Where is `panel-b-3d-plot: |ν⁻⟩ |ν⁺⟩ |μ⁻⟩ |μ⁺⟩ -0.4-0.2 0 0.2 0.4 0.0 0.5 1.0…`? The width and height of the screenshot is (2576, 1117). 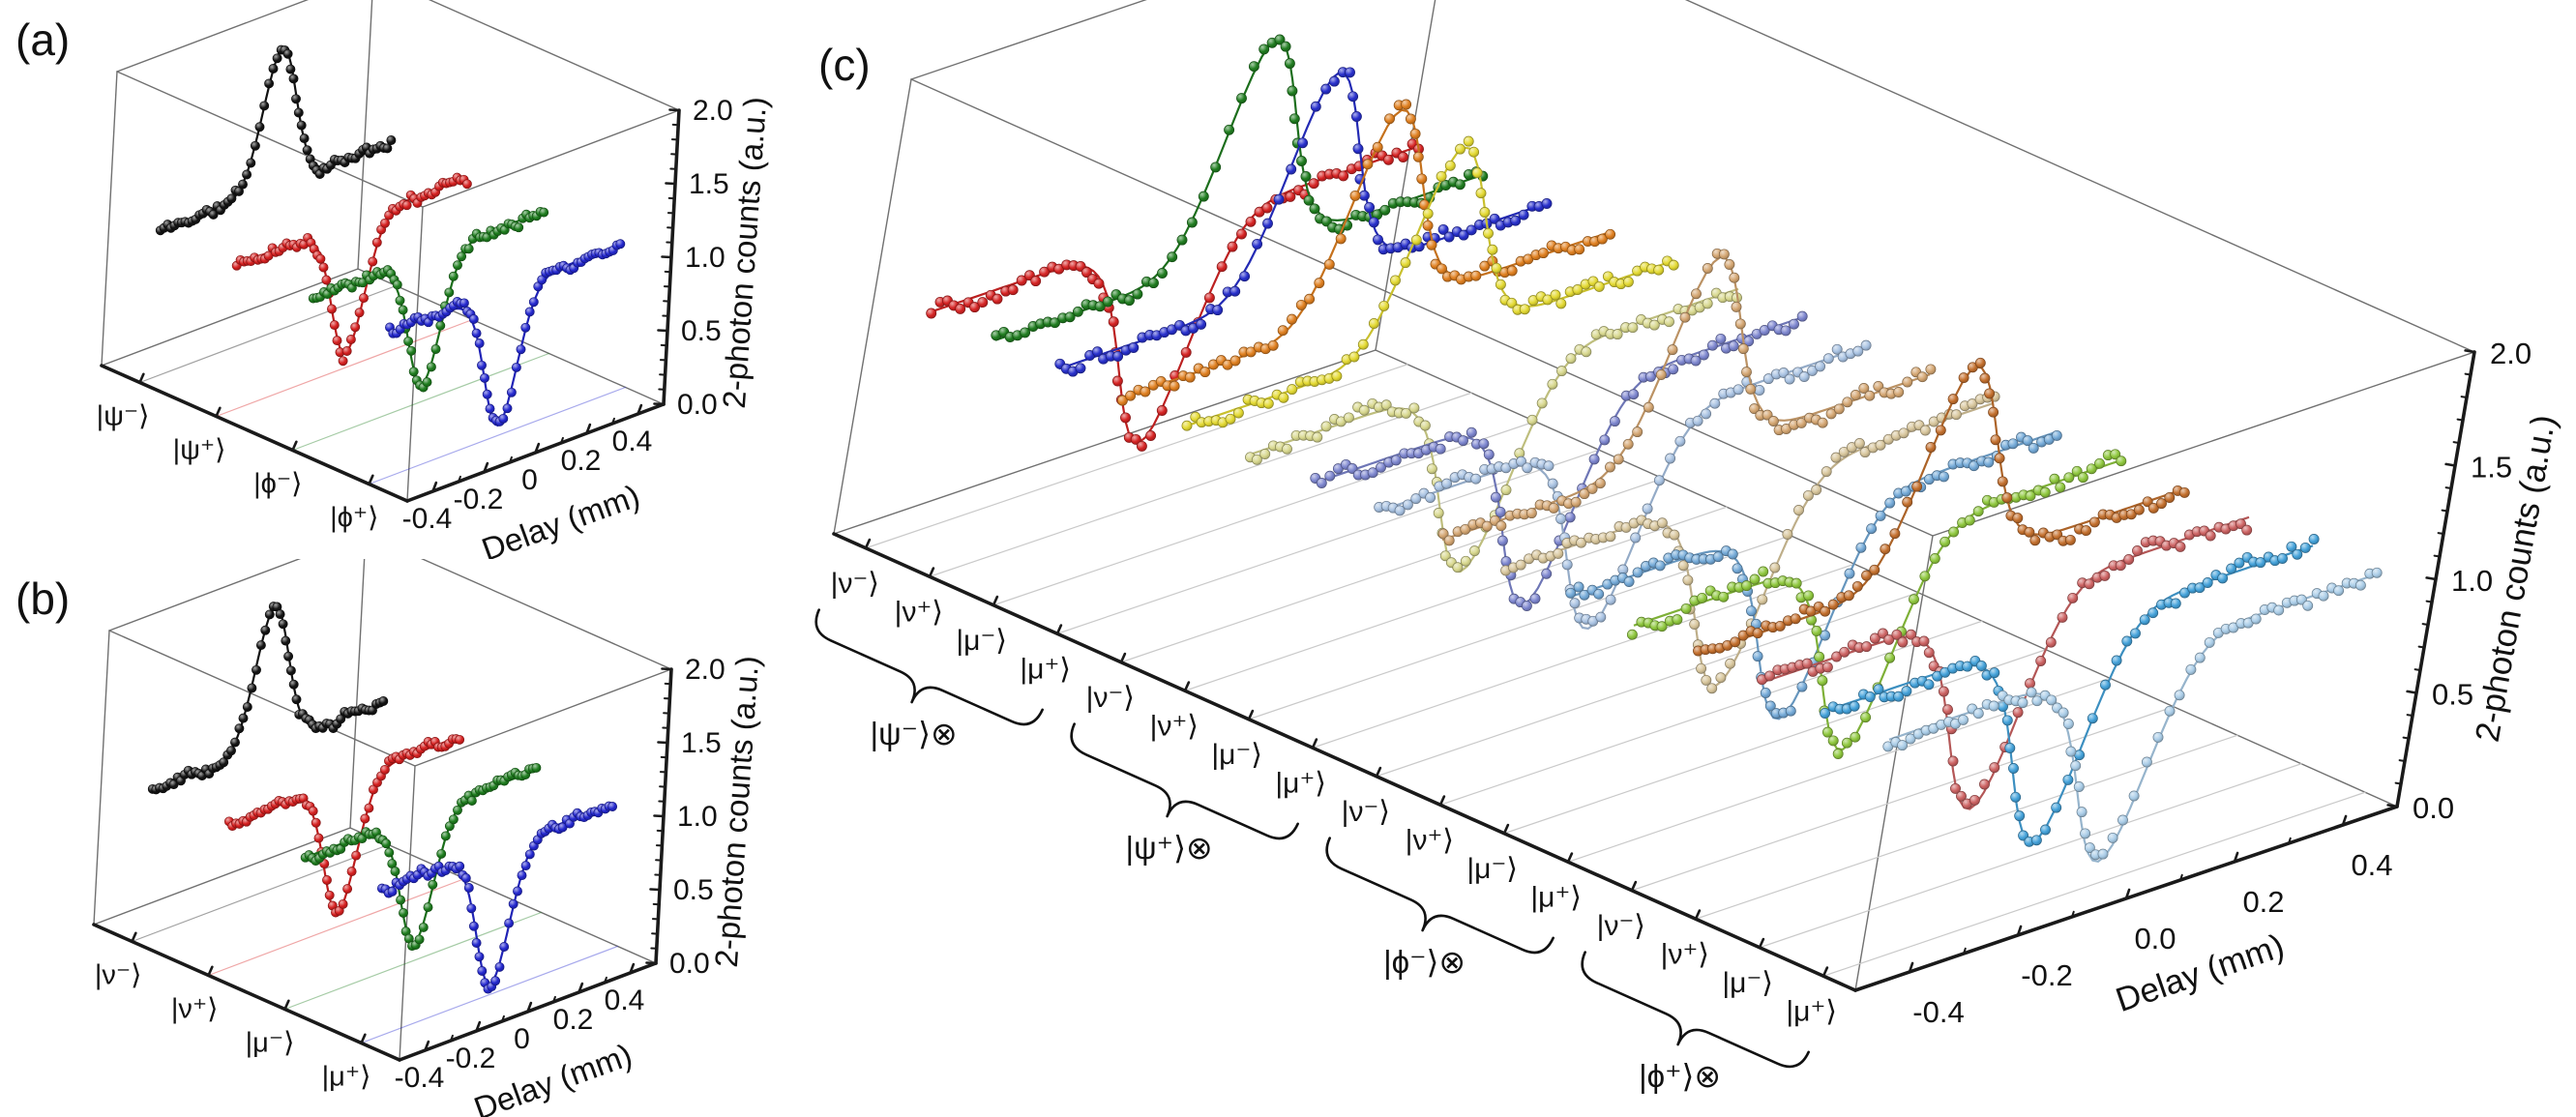
panel-b-3d-plot: |ν⁻⟩ |ν⁺⟩ |μ⁻⟩ |μ⁺⟩ -0.4-0.2 0 0.2 0.4 0.0 0.5 1.0… is located at coordinates (428, 838).